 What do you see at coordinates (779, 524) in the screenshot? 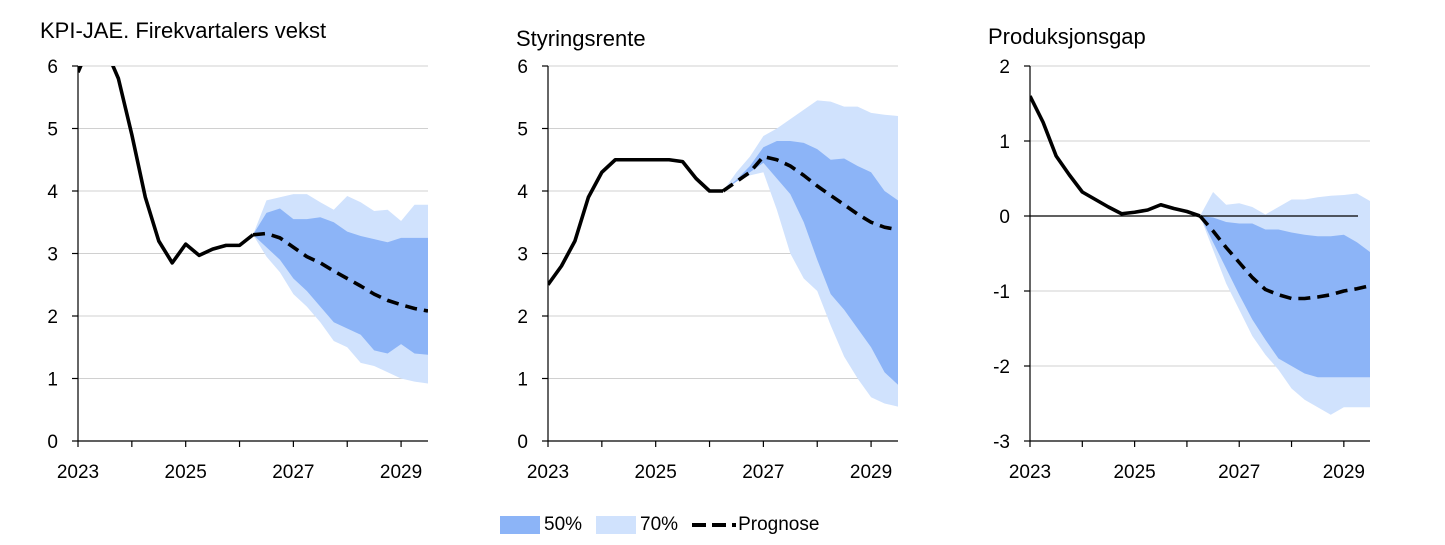
I see `legend-label-forecast: Prognose` at bounding box center [779, 524].